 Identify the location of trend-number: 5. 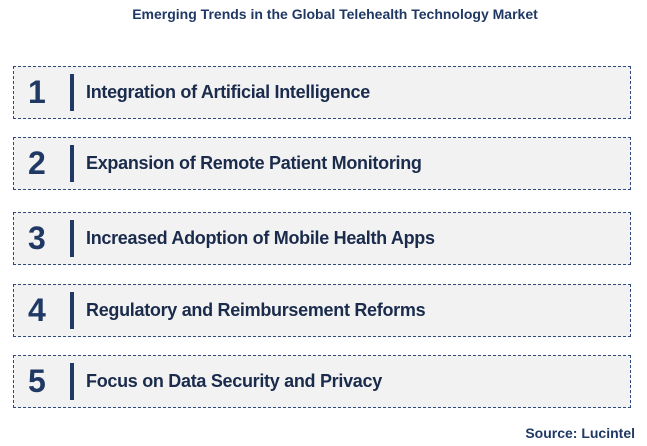
(37, 381).